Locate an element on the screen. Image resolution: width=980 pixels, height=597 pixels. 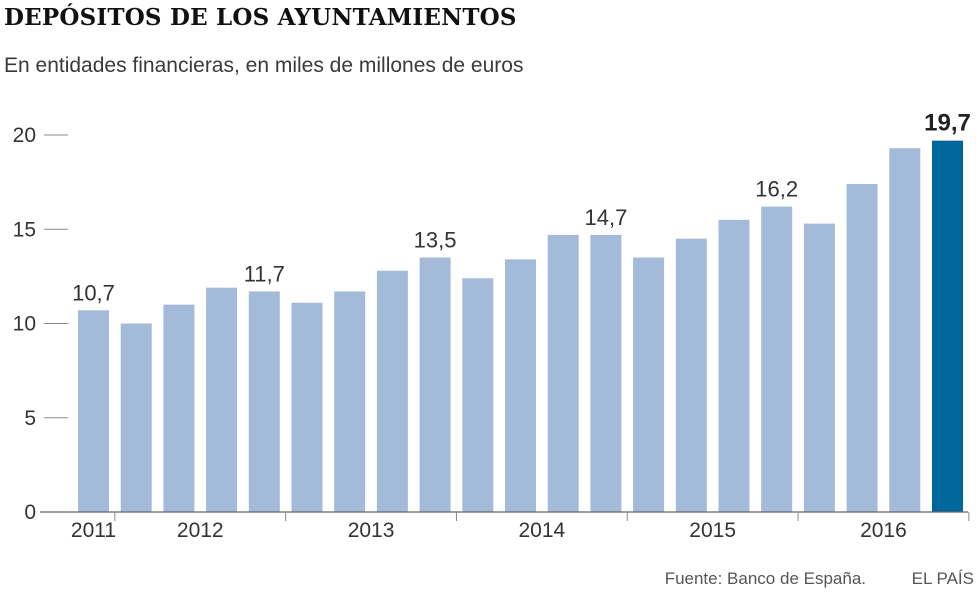
x-tick-label: 2014 is located at coordinates (541, 530).